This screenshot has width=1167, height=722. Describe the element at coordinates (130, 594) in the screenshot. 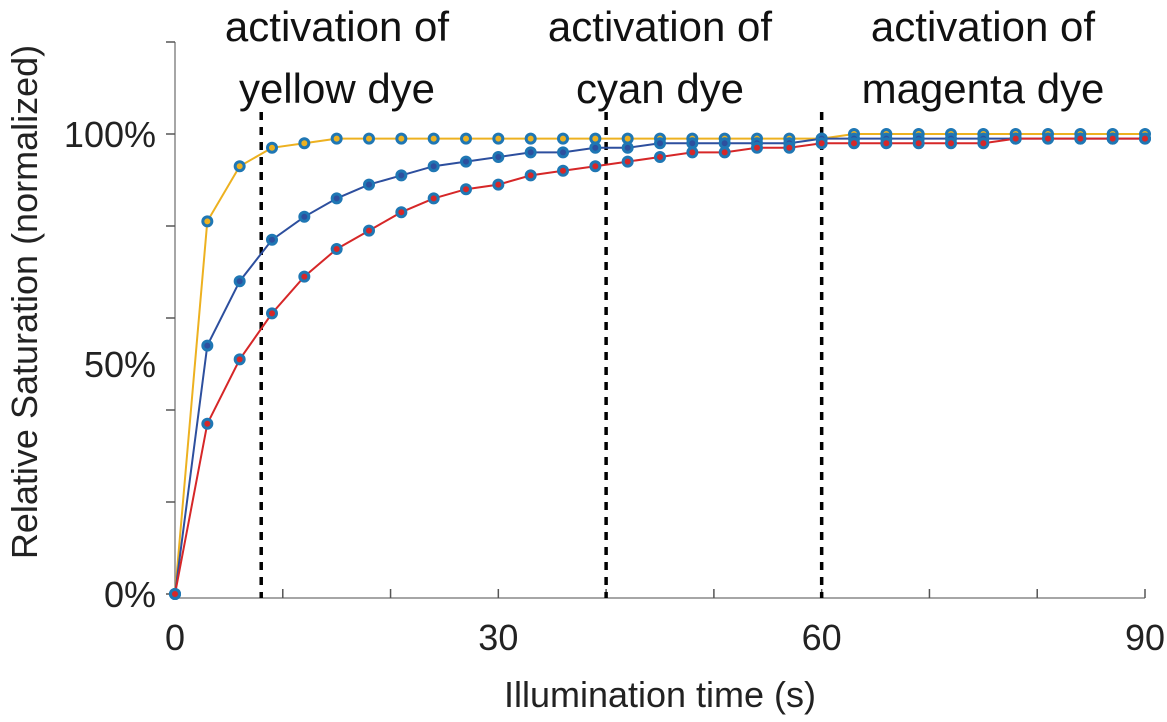

I see `y-tick-label: 0%` at that location.